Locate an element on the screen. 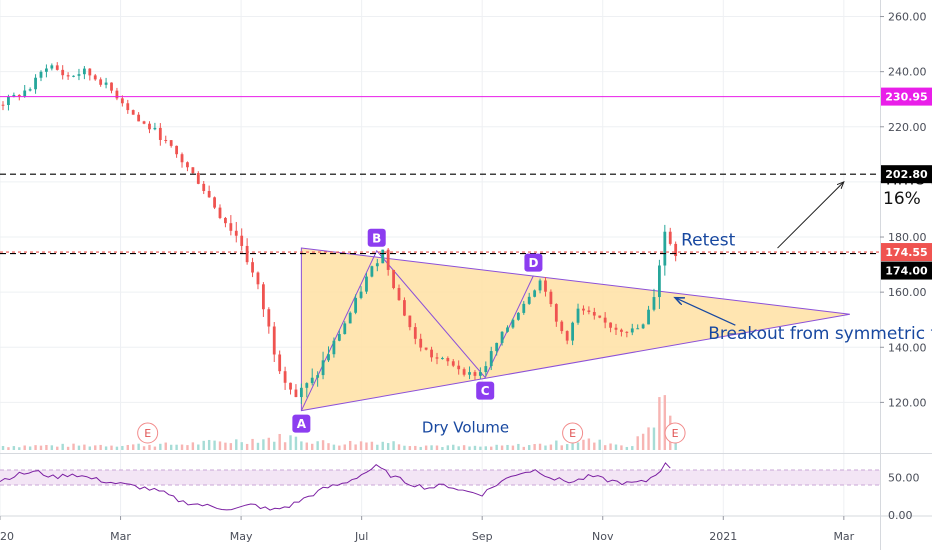  pivot-label: C is located at coordinates (485, 391).